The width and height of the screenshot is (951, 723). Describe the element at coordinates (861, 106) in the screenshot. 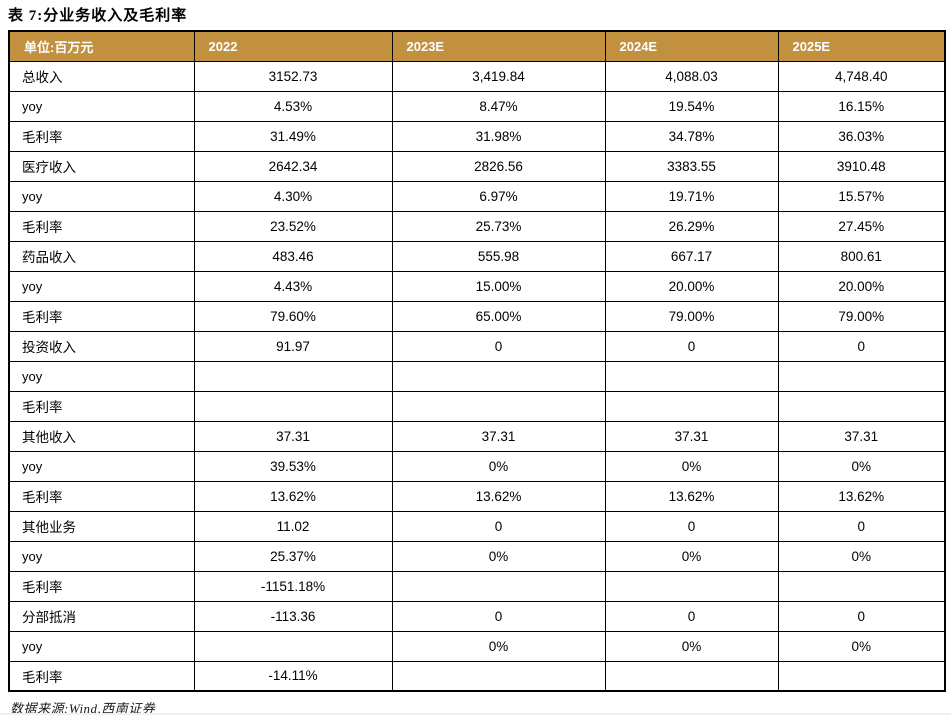

I see `cell-value: 16.15%` at that location.